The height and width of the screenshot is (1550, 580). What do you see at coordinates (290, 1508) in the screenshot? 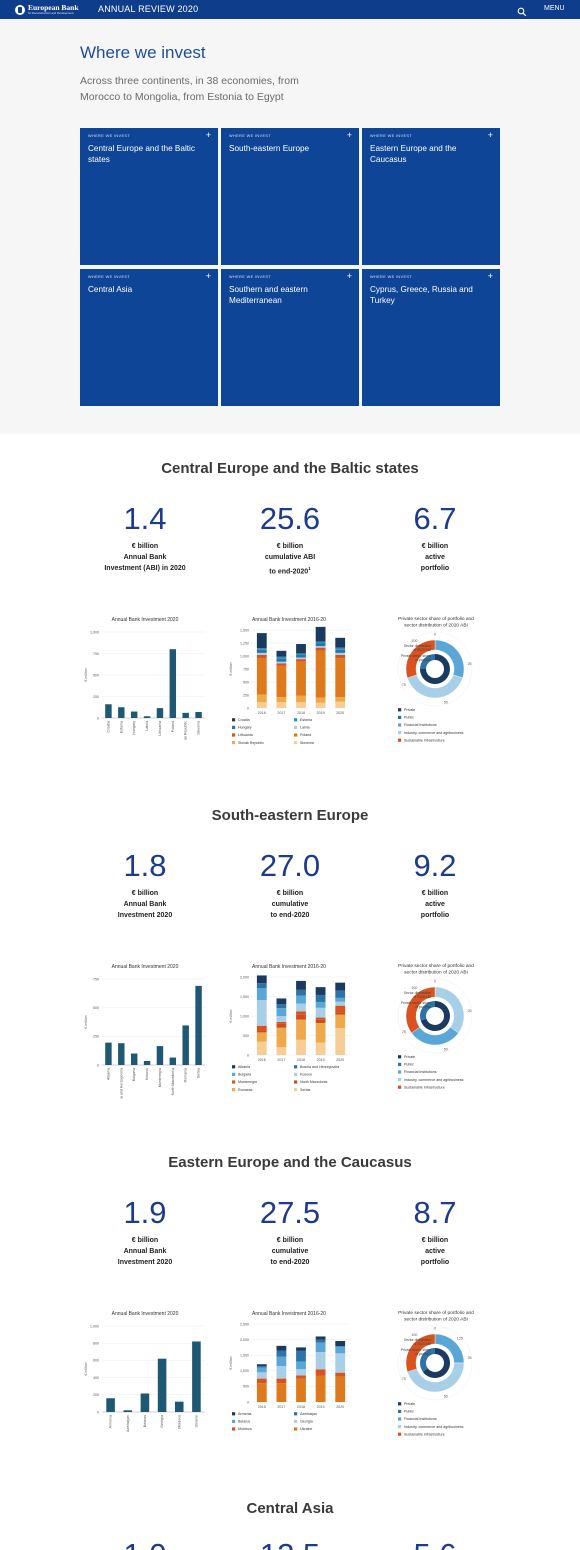
I see `region-title: Central Asia` at bounding box center [290, 1508].